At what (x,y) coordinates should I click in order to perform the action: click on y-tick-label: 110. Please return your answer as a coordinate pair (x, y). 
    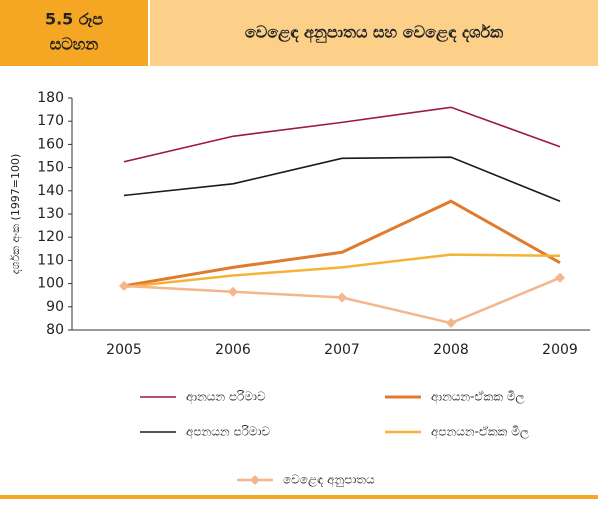
    Looking at the image, I should click on (50, 260).